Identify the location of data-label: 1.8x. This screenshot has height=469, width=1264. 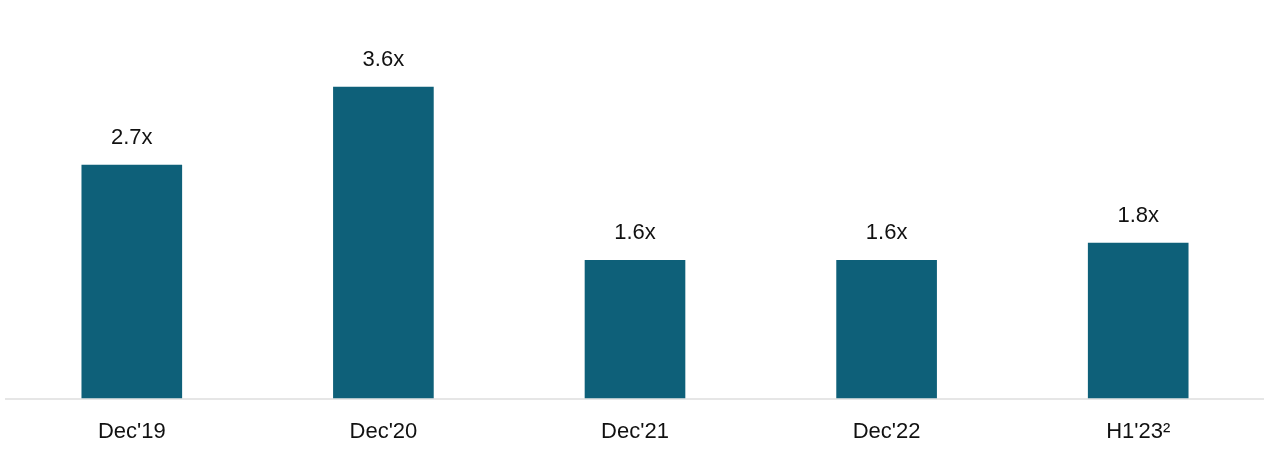
(1138, 214).